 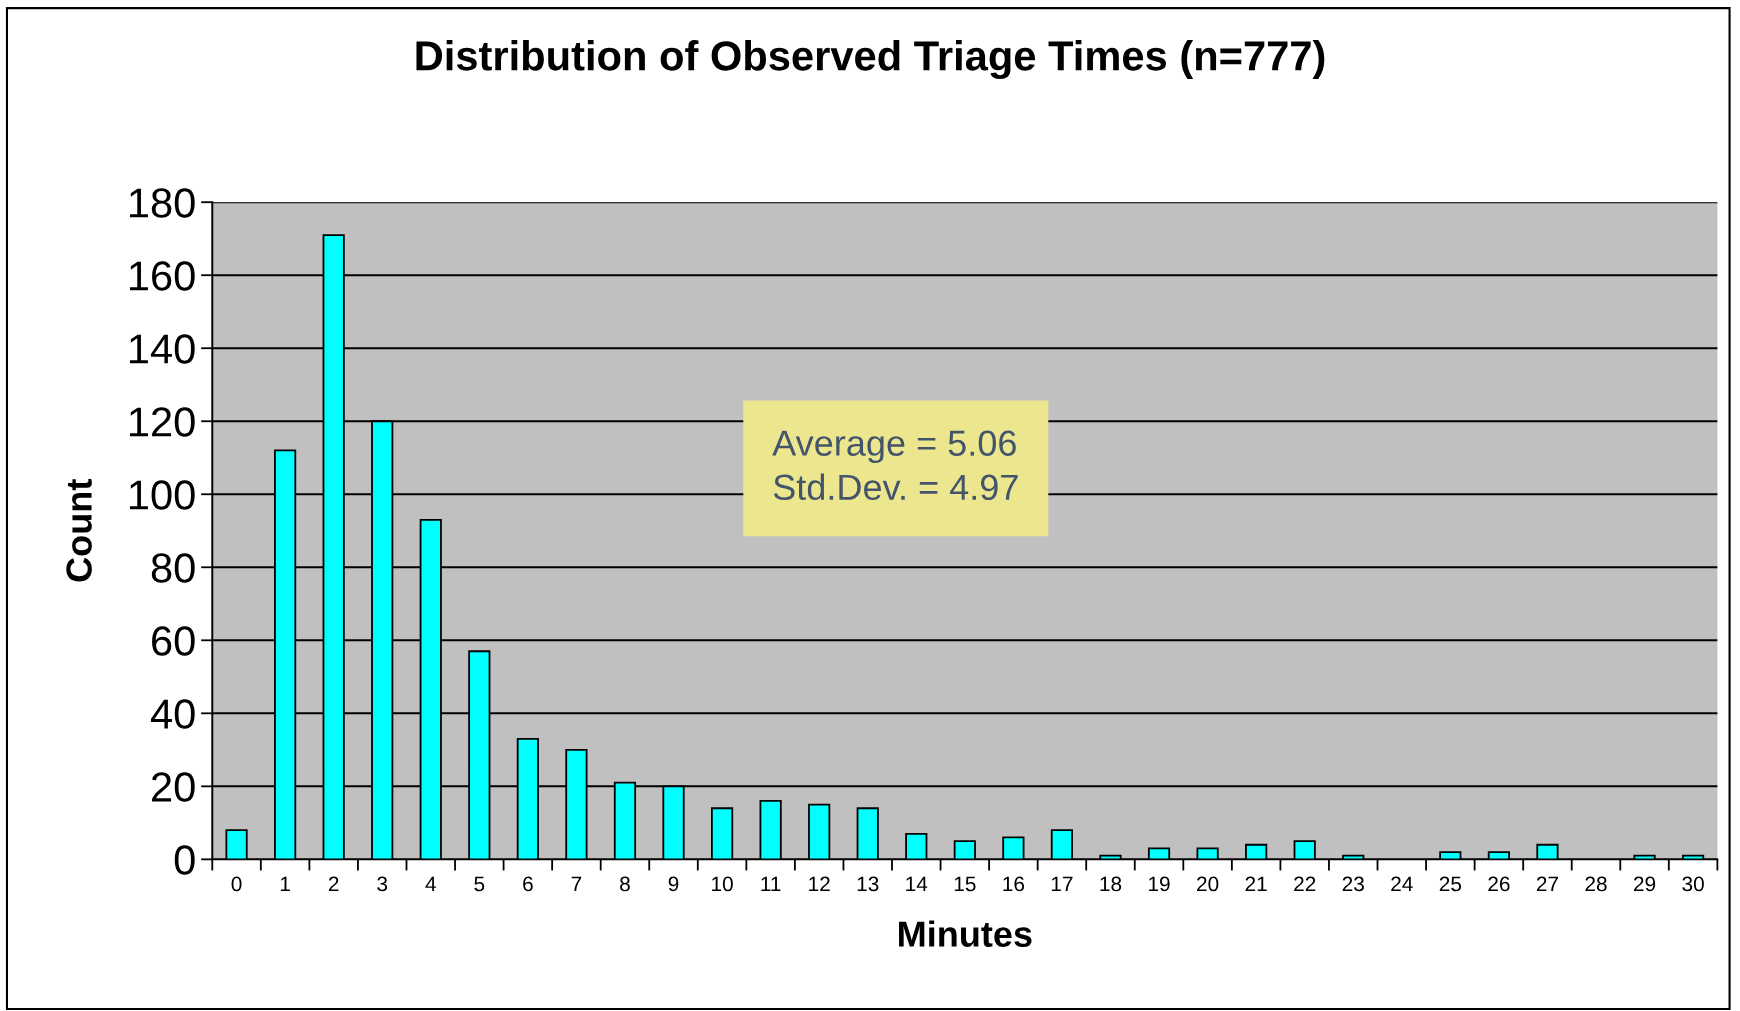 I want to click on x-tick-label: 30, so click(x=1693, y=884).